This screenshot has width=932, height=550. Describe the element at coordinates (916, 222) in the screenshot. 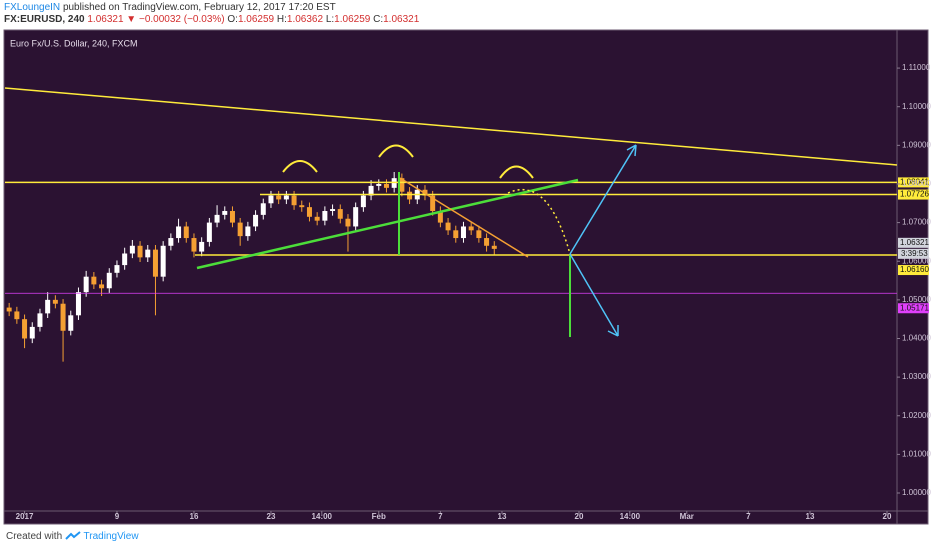

I see `y-tick-label: 1.07000` at that location.